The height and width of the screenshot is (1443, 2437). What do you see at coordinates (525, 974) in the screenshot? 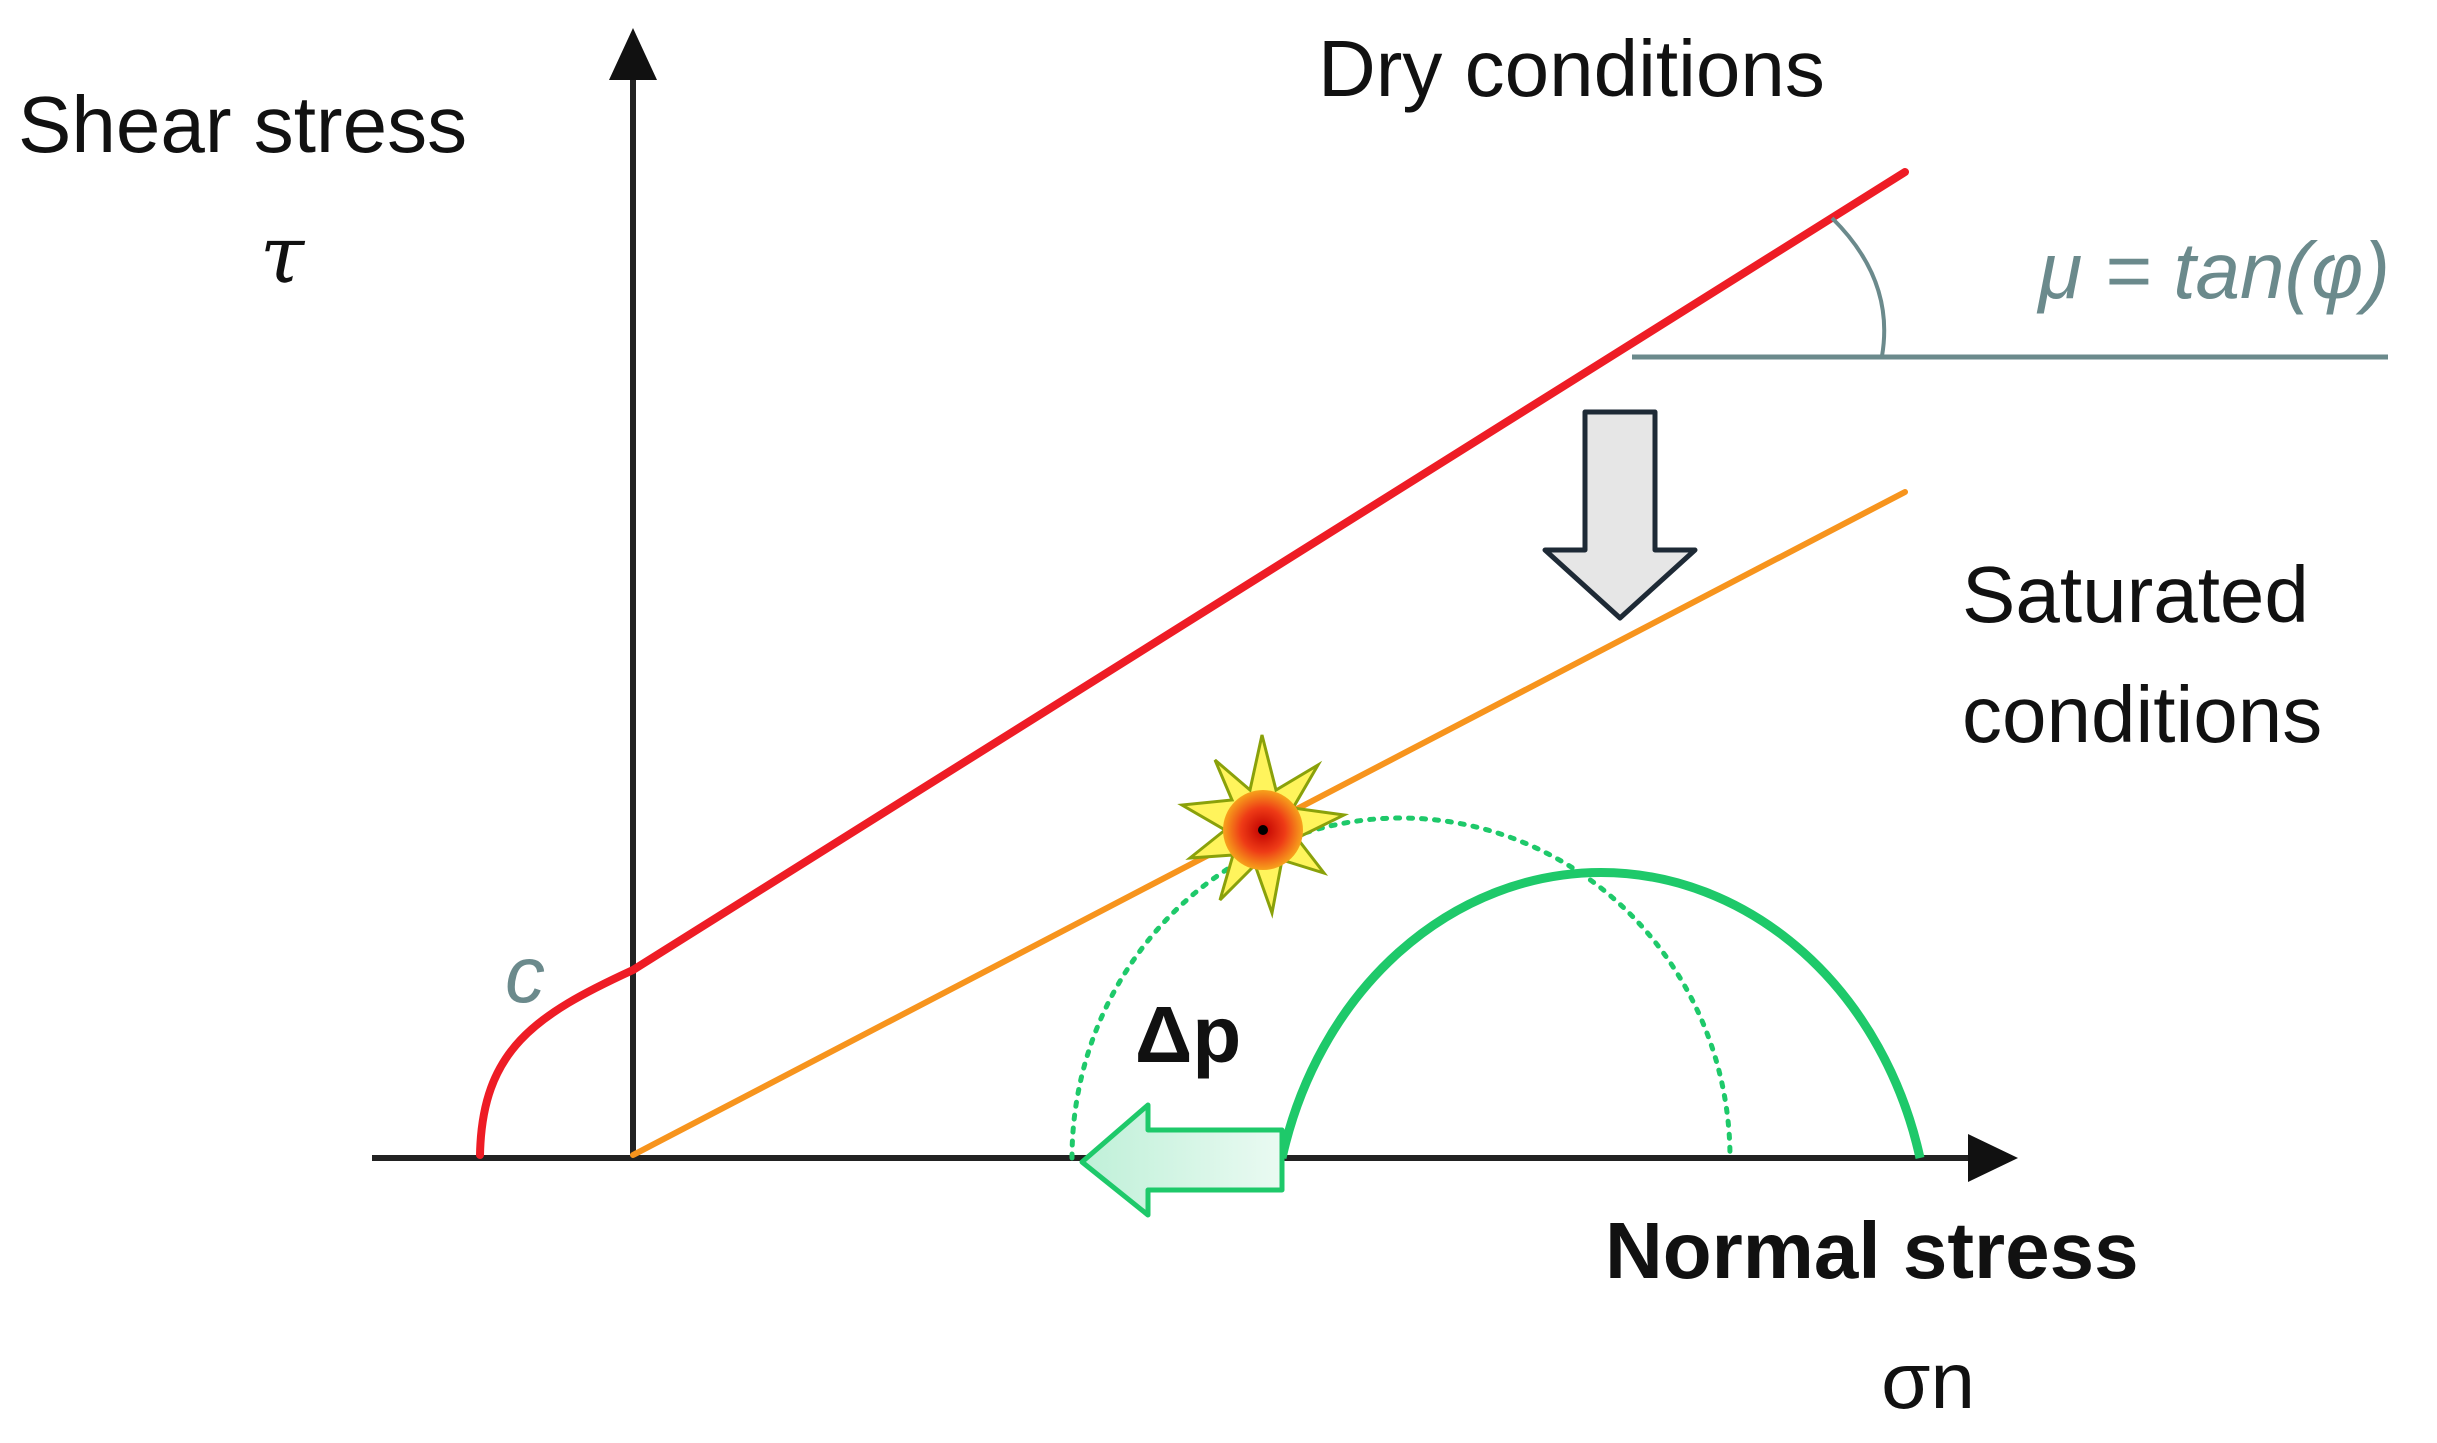
I see `cohesion-label: c` at bounding box center [525, 974].